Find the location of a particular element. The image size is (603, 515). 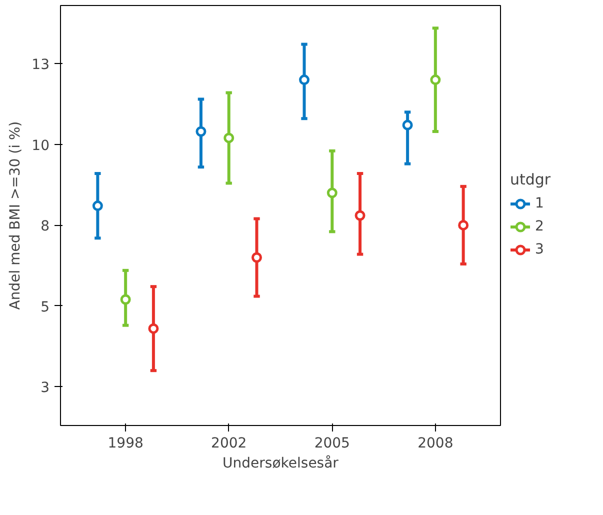

legend-label: 1 is located at coordinates (540, 204).